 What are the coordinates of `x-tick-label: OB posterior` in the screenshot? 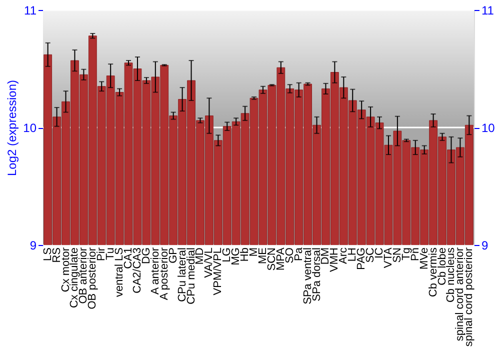 It's located at (92, 278).